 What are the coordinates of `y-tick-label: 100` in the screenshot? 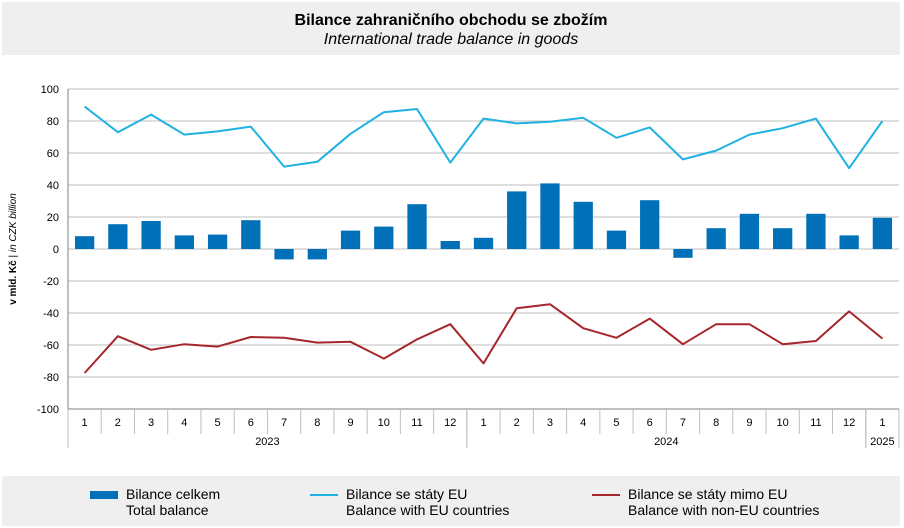 It's located at (50, 90).